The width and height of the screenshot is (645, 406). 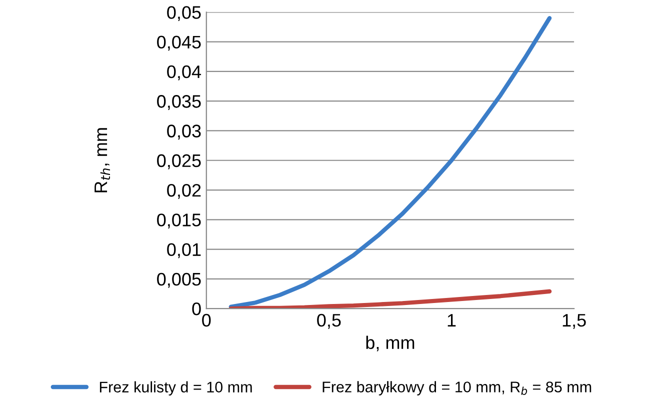 What do you see at coordinates (329, 321) in the screenshot?
I see `x-tick-label: 0,5` at bounding box center [329, 321].